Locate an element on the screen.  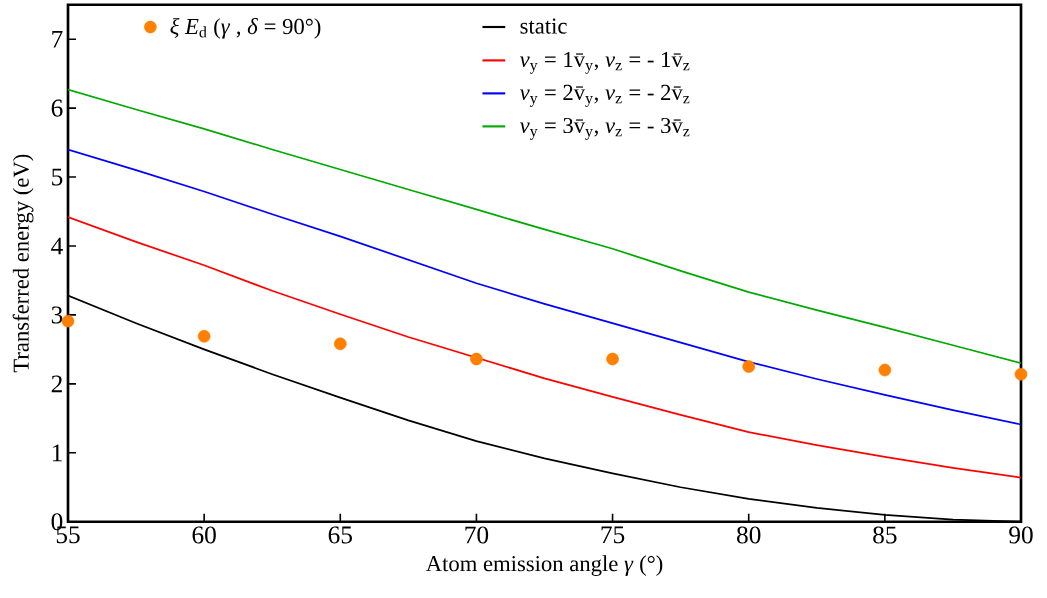
text: v$_{y}$ = 2v̄$_{y}$, v$_{z}$ = - 2v̄$_{z}$ is located at coordinates (604, 95).